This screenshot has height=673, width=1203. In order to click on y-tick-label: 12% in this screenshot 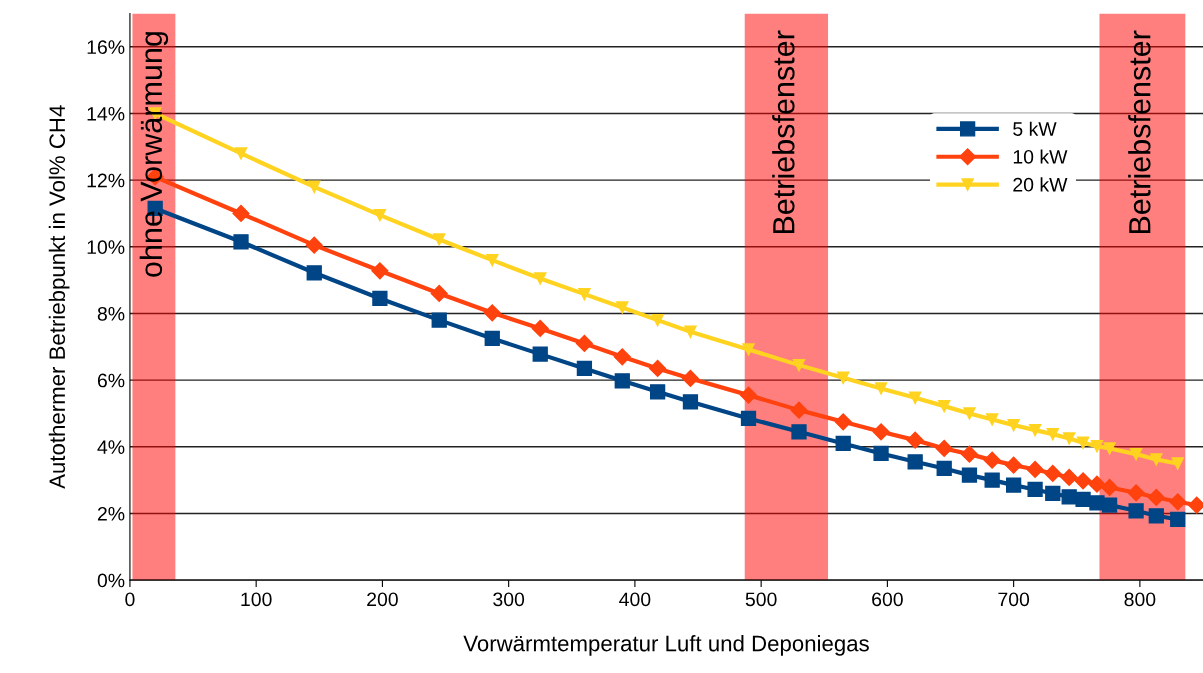, I will do `click(106, 180)`.